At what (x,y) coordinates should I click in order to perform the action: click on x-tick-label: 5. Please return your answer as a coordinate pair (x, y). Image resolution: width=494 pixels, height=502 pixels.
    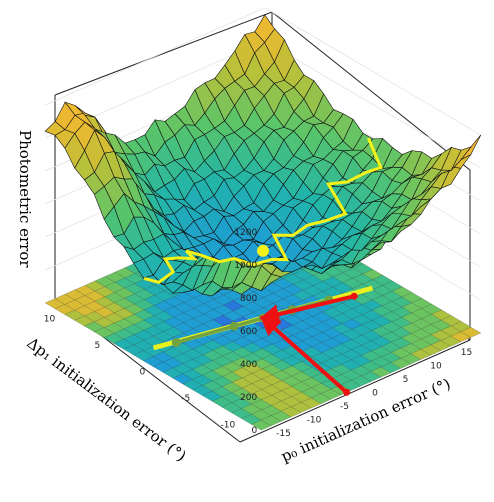
    Looking at the image, I should click on (97, 346).